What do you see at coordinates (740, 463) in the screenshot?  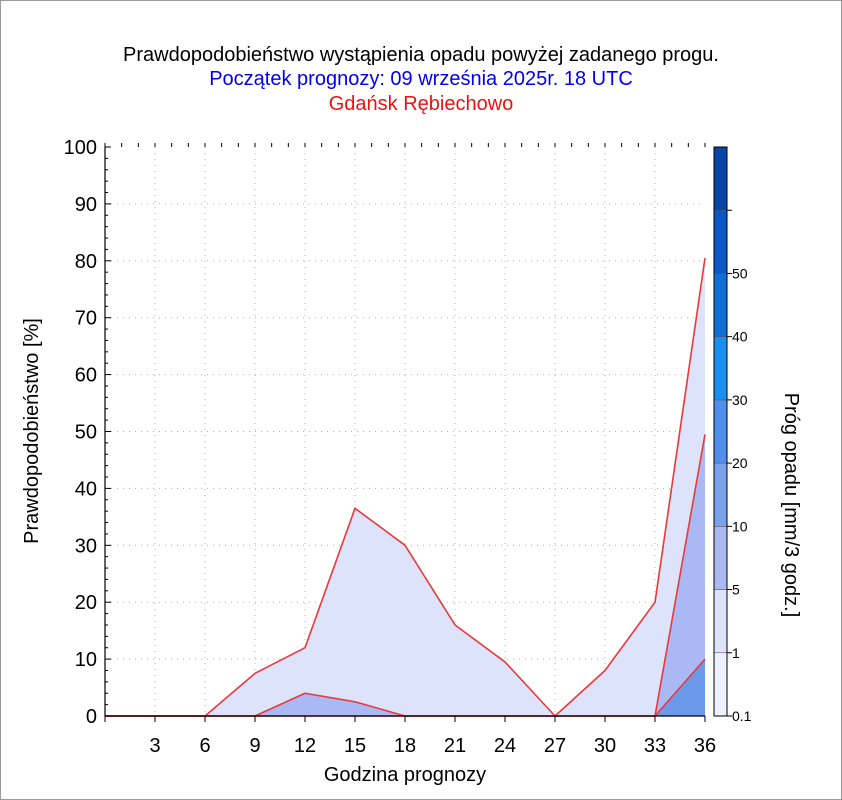 I see `colorbar-tick-label: 20` at bounding box center [740, 463].